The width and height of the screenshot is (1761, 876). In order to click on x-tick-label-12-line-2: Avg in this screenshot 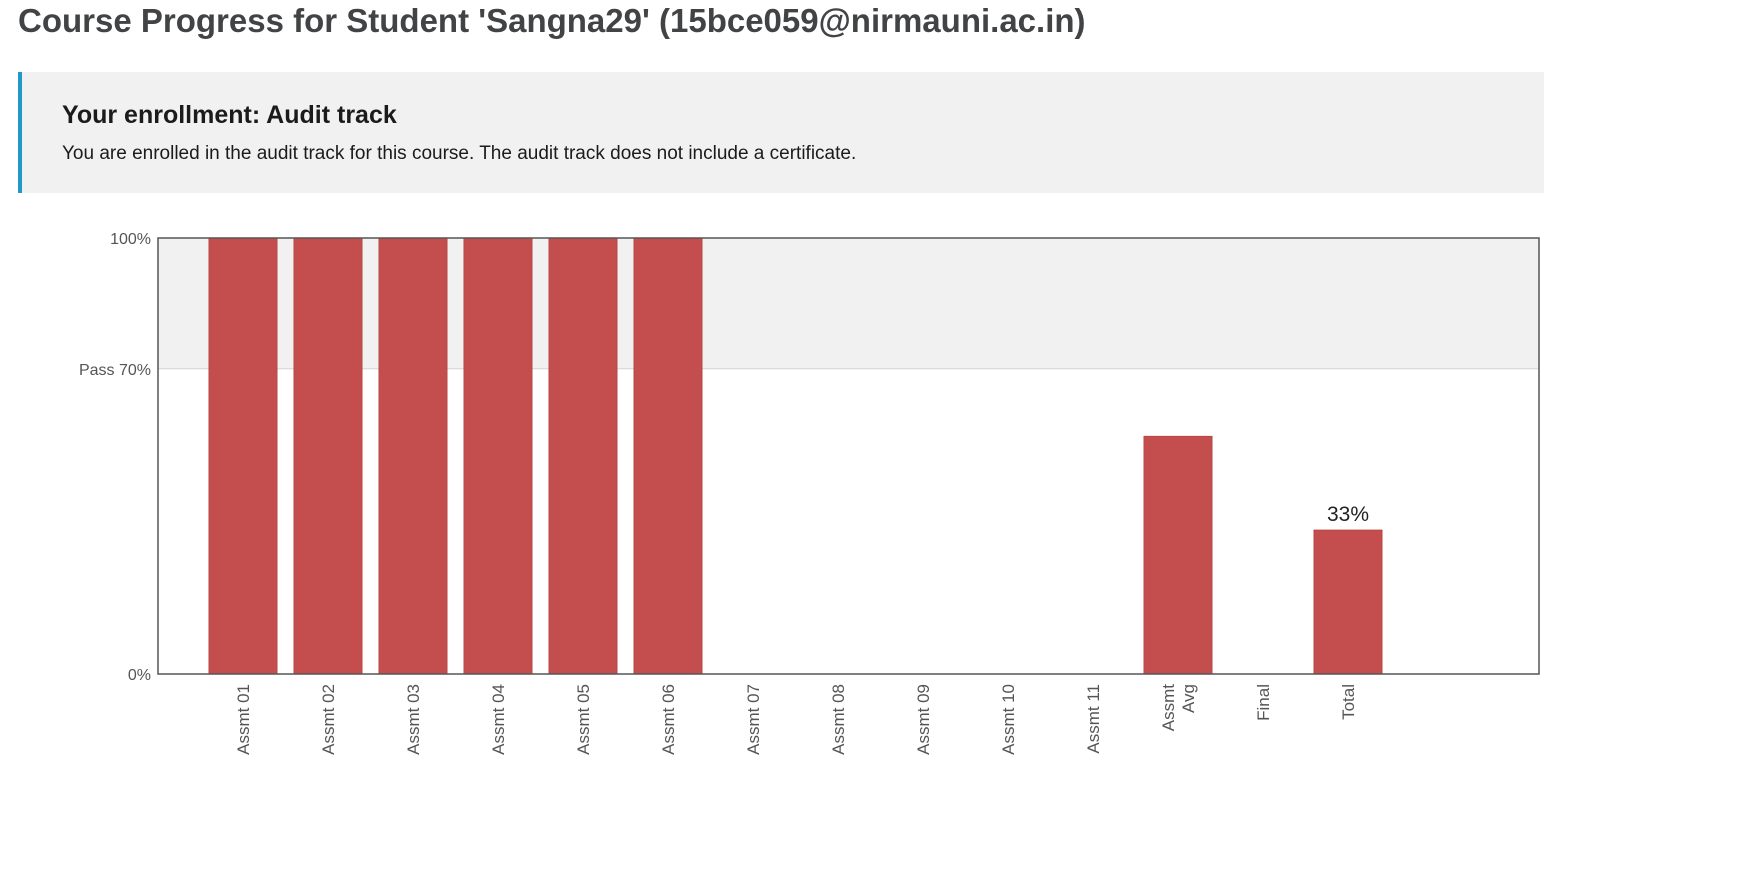, I will do `click(1188, 698)`.